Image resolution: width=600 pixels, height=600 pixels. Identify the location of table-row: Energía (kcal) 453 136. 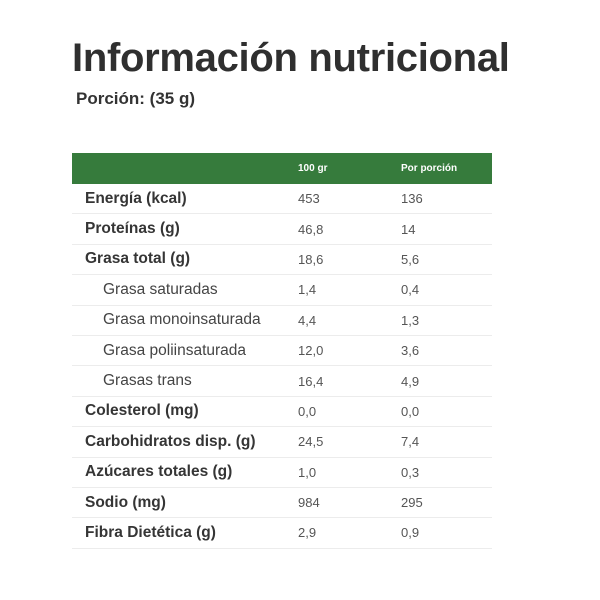
(282, 199).